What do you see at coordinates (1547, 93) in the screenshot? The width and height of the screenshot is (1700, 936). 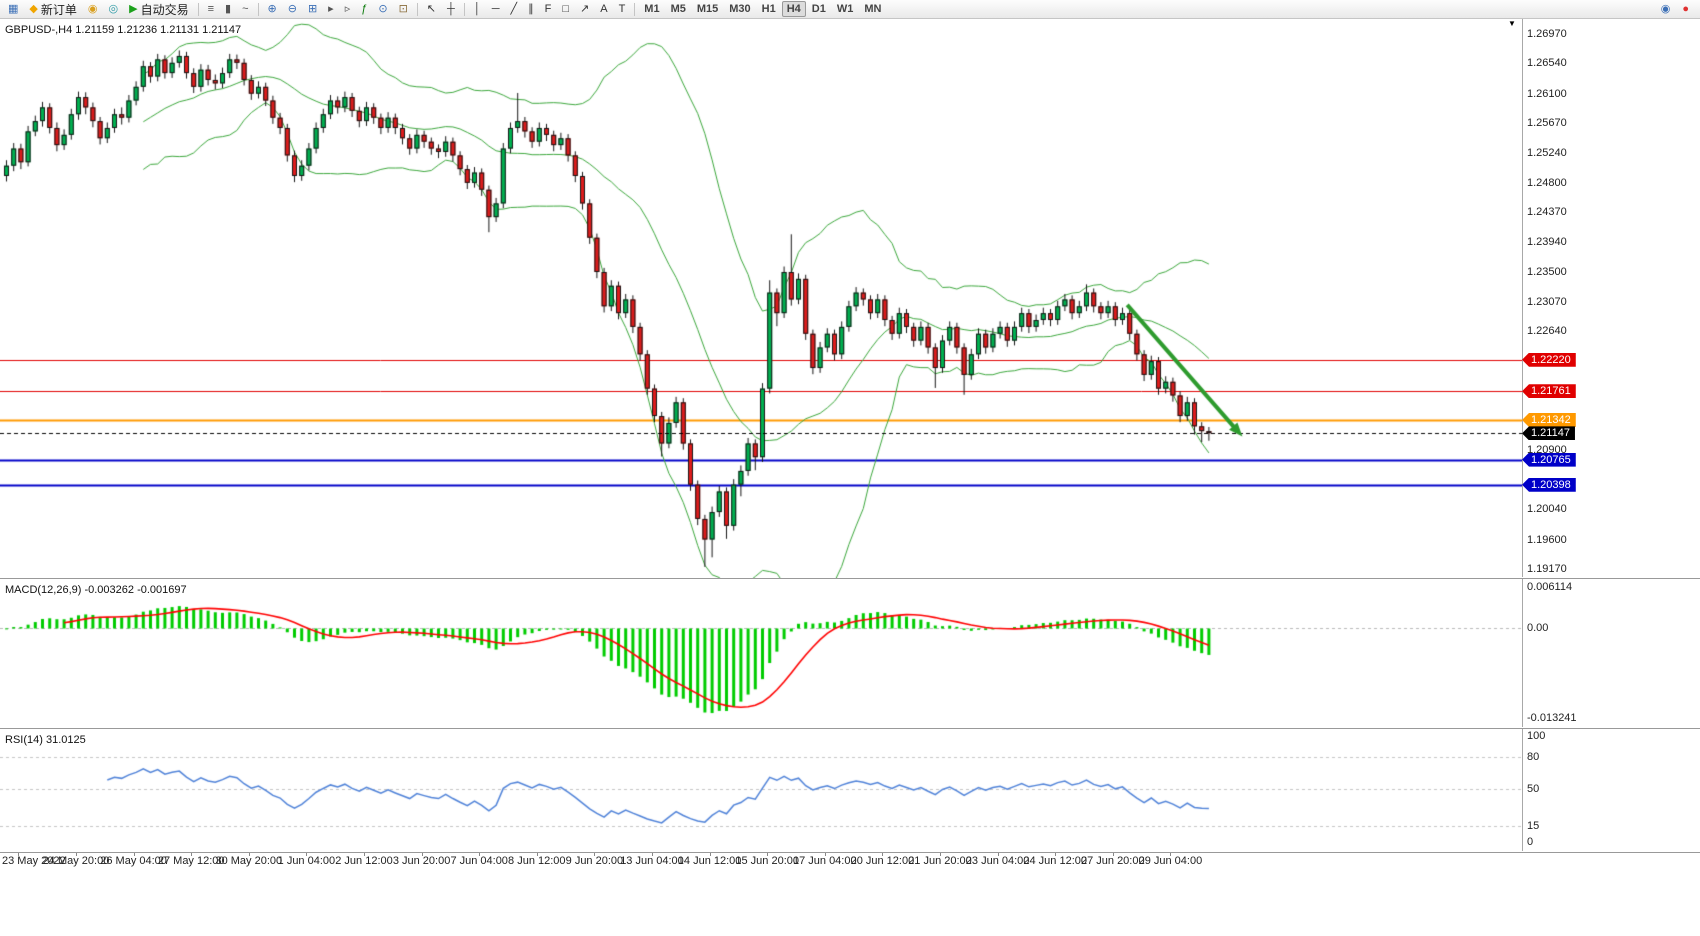 I see `price-tick: 1.26100` at bounding box center [1547, 93].